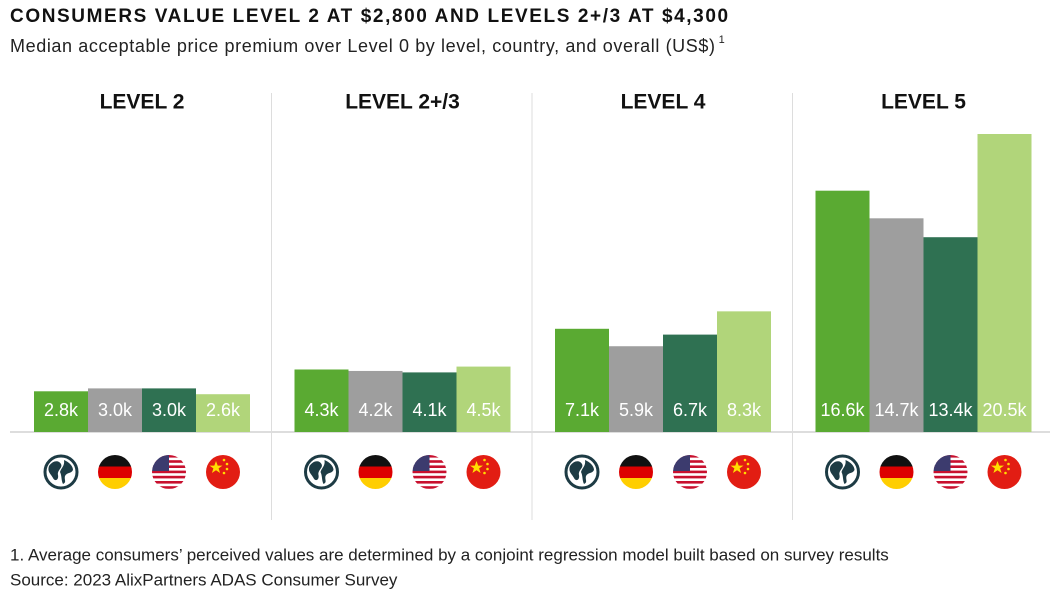 This screenshot has width=1052, height=597. Describe the element at coordinates (582, 410) in the screenshot. I see `value-label: 7.1k` at that location.